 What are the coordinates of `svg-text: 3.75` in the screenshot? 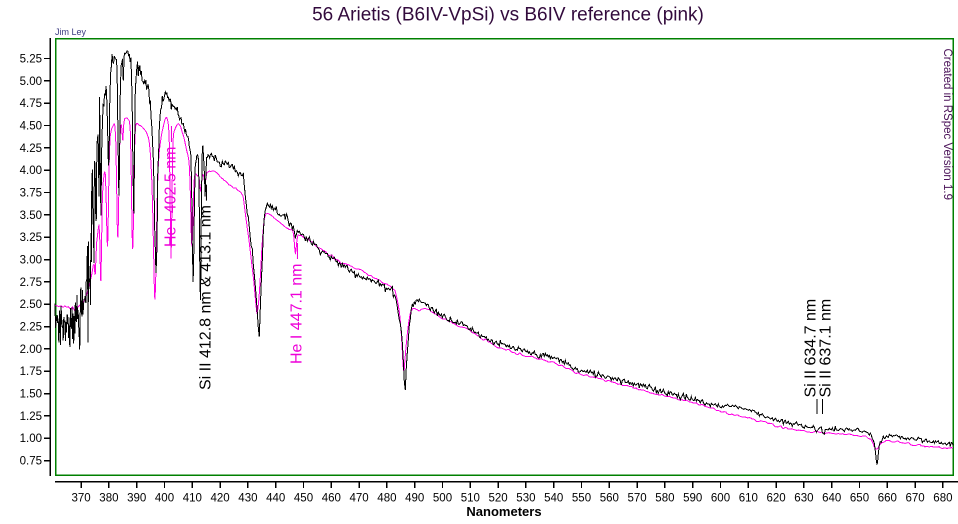 It's located at (31, 194).